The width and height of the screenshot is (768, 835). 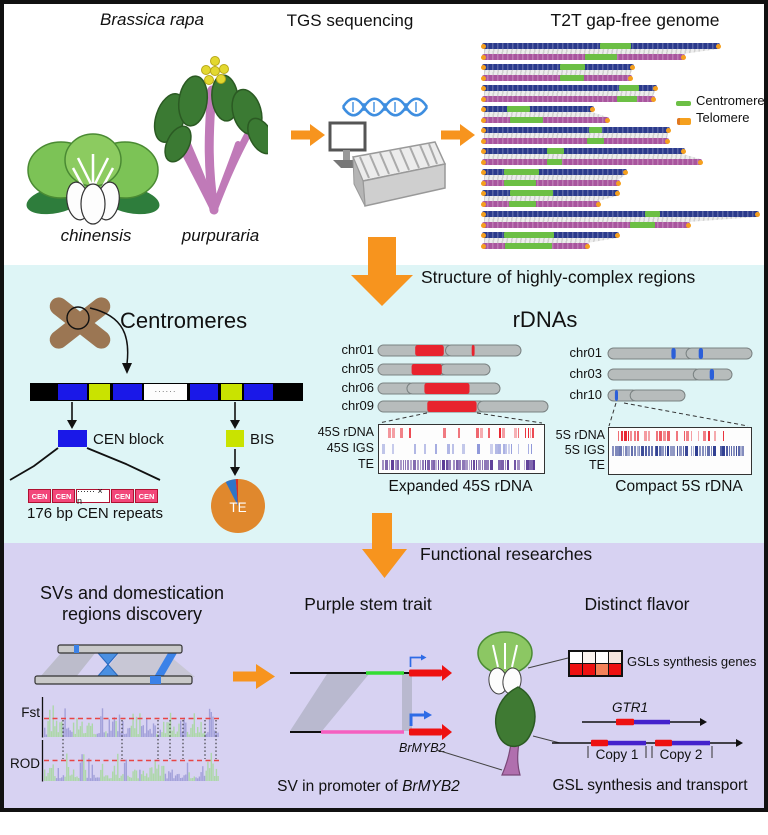 What do you see at coordinates (371, 697) in the screenshot?
I see `brmyb2-promoter-diagram` at bounding box center [371, 697].